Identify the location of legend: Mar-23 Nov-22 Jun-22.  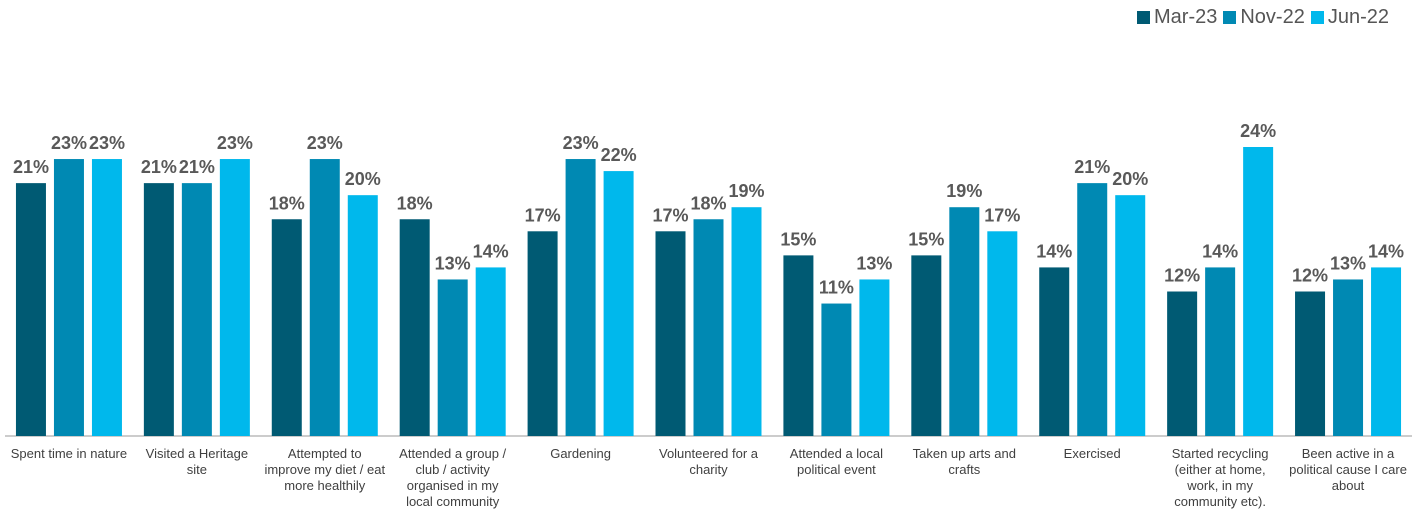
(1263, 17).